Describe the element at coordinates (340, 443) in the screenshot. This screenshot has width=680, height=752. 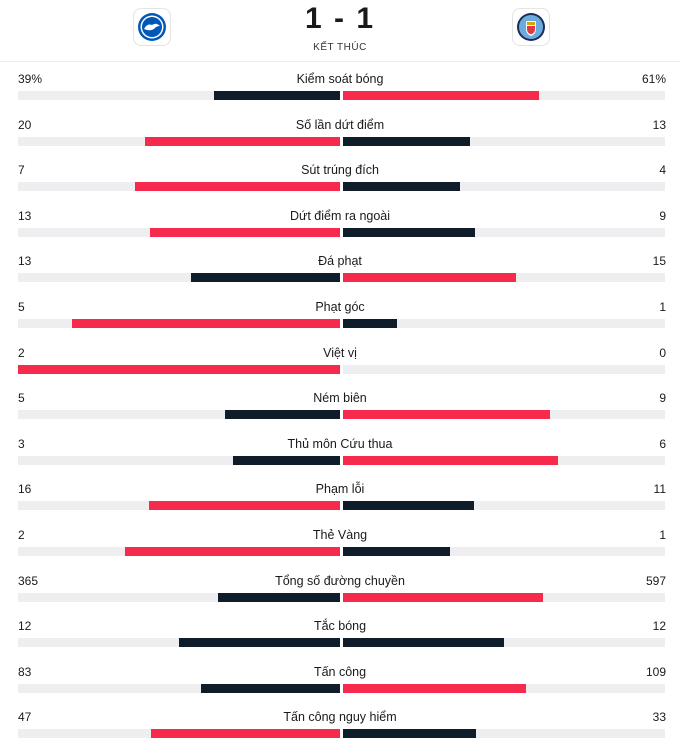
I see `stat-name: Thủ môn Cứu thua` at that location.